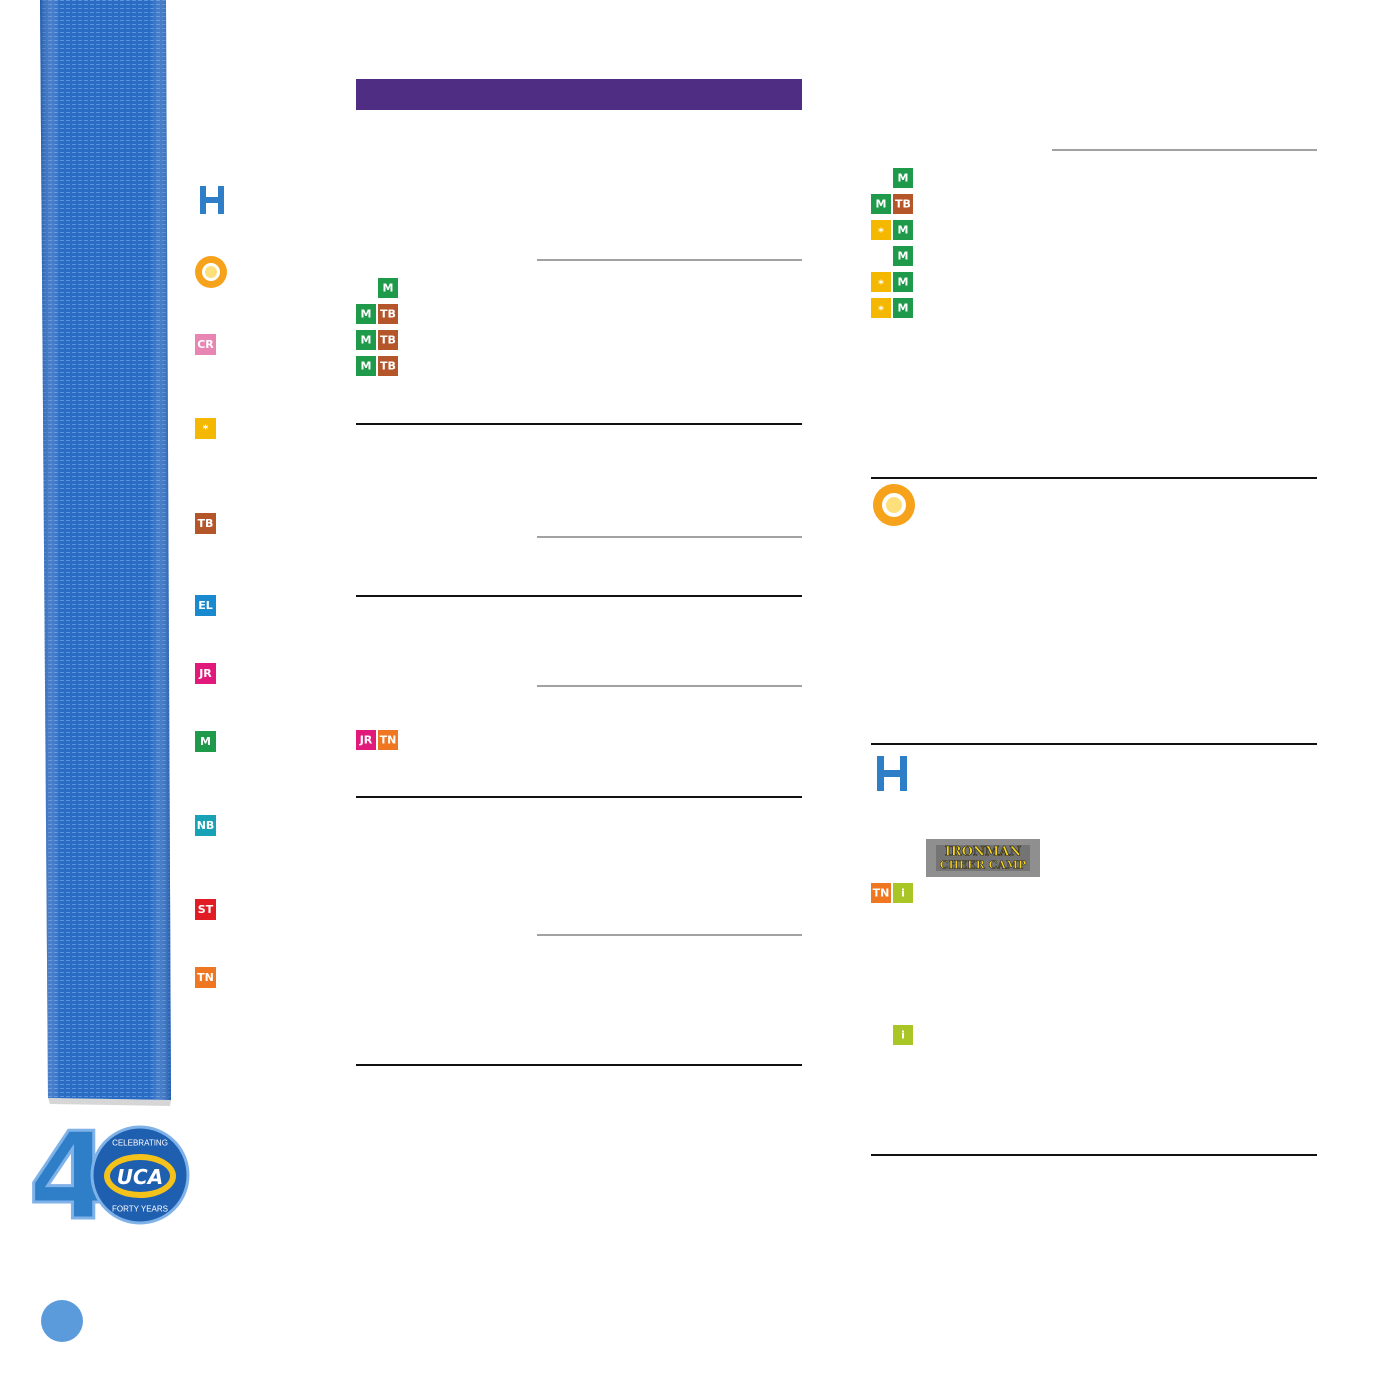 The image size is (1378, 1378). I want to click on label: ST, so click(206, 909).